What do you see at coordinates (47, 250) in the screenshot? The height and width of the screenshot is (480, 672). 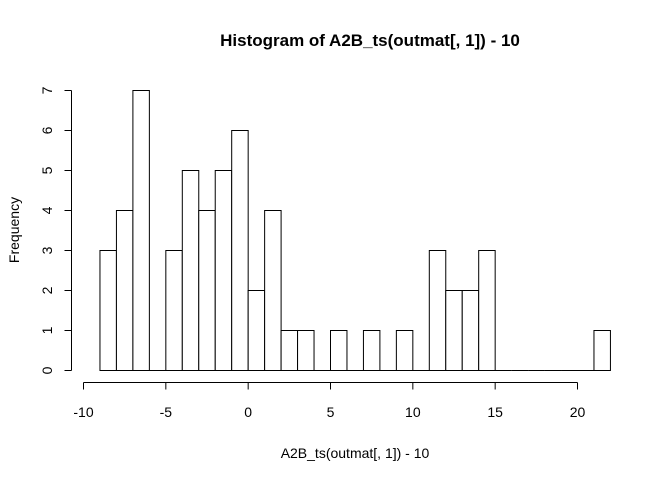 I see `y-tick-label: 3` at bounding box center [47, 250].